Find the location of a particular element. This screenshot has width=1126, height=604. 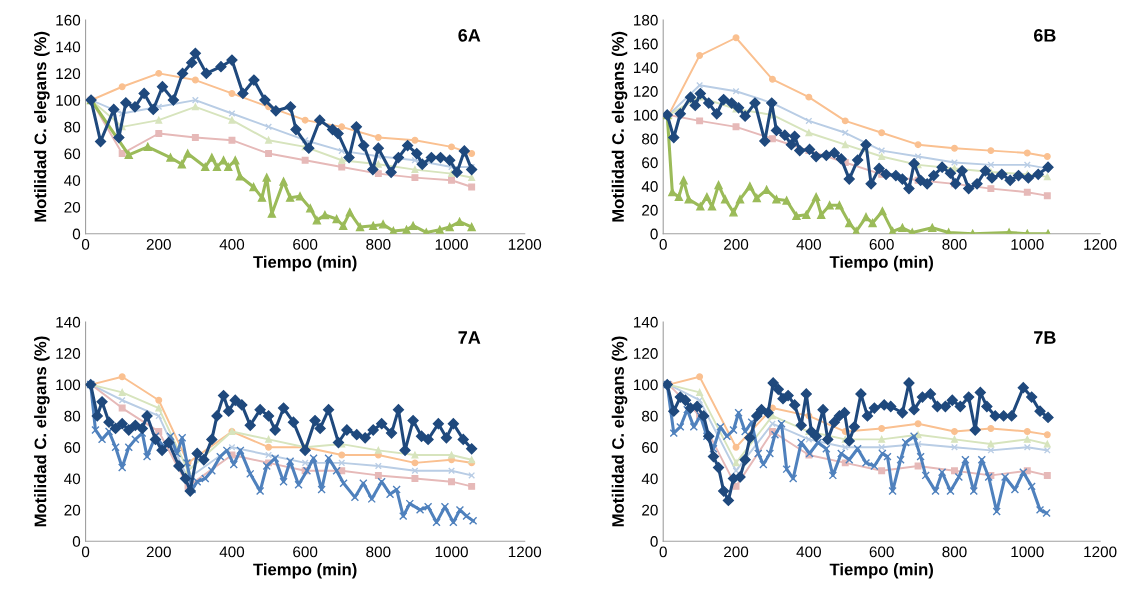

chart-title: 7A is located at coordinates (469, 337).